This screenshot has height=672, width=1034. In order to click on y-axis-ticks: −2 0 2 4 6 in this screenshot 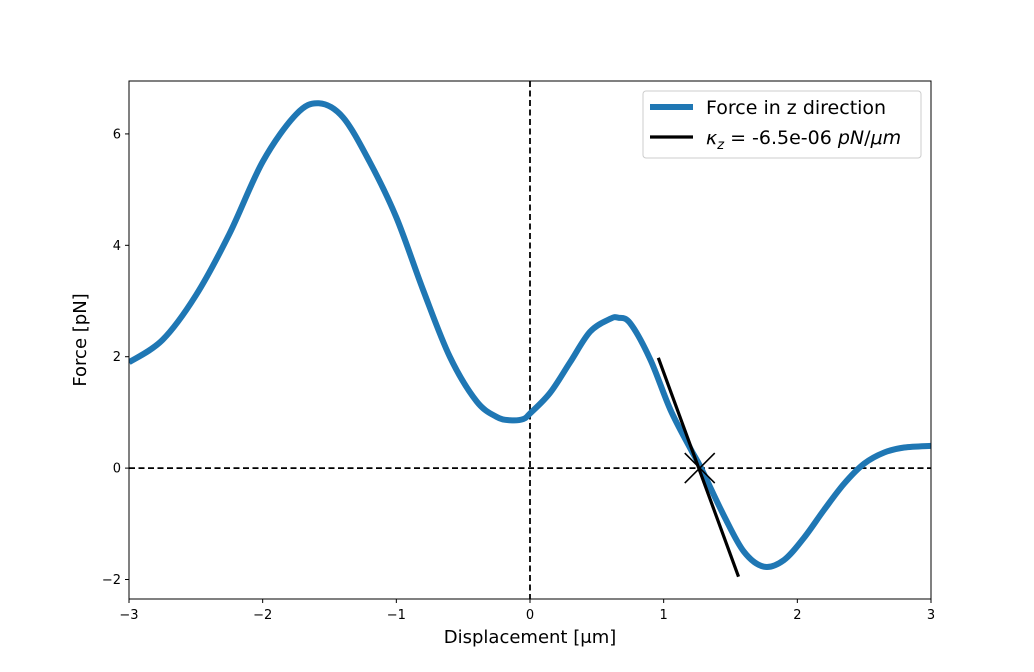, I will do `click(115, 357)`.